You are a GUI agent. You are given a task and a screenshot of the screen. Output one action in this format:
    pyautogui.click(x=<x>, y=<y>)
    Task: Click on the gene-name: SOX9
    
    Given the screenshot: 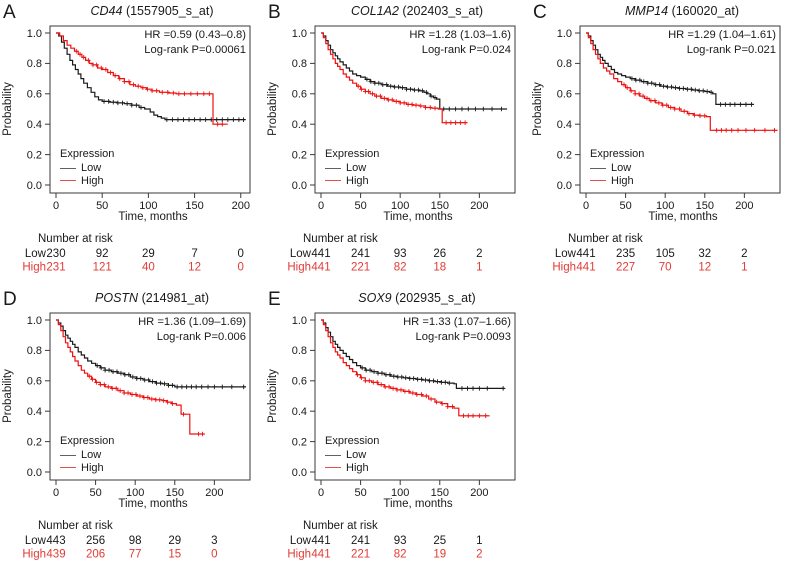 What is the action you would take?
    pyautogui.click(x=375, y=298)
    